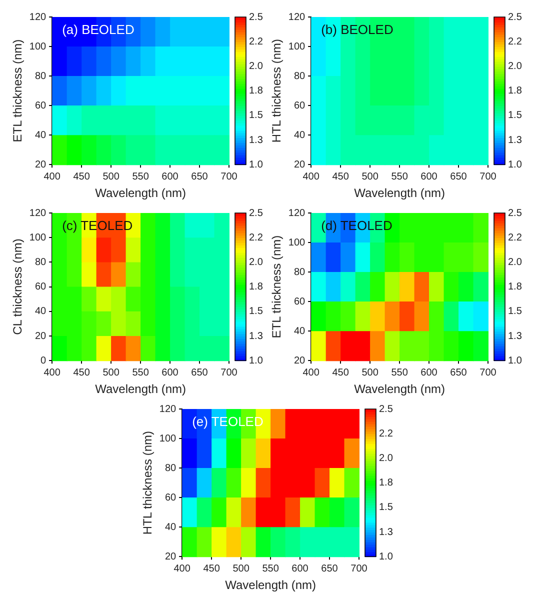 The height and width of the screenshot is (600, 534). I want to click on chart-title: (b) BEOLED, so click(357, 30).